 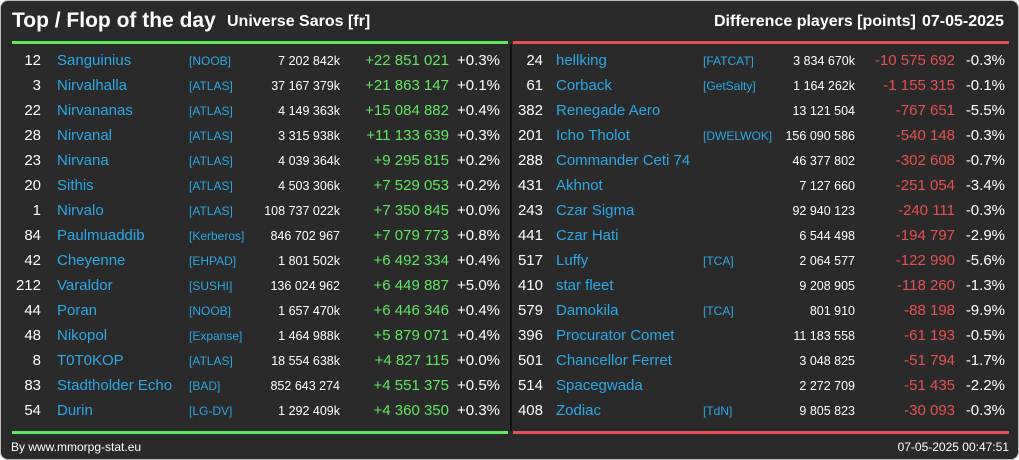 What do you see at coordinates (585, 285) in the screenshot?
I see `player-name-link: star fleet` at bounding box center [585, 285].